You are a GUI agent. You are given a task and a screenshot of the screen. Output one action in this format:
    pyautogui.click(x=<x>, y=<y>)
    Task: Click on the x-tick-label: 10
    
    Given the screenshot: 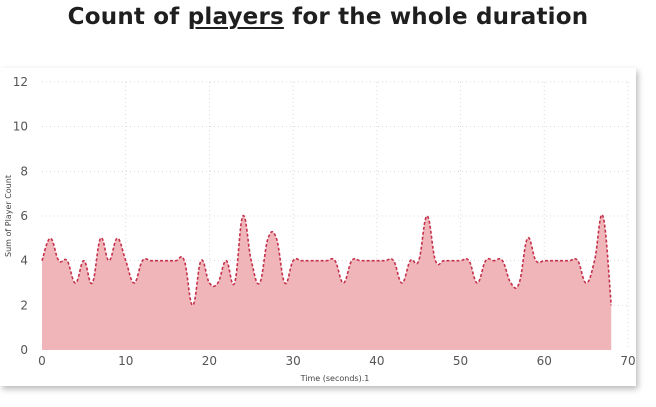 What is the action you would take?
    pyautogui.click(x=125, y=361)
    